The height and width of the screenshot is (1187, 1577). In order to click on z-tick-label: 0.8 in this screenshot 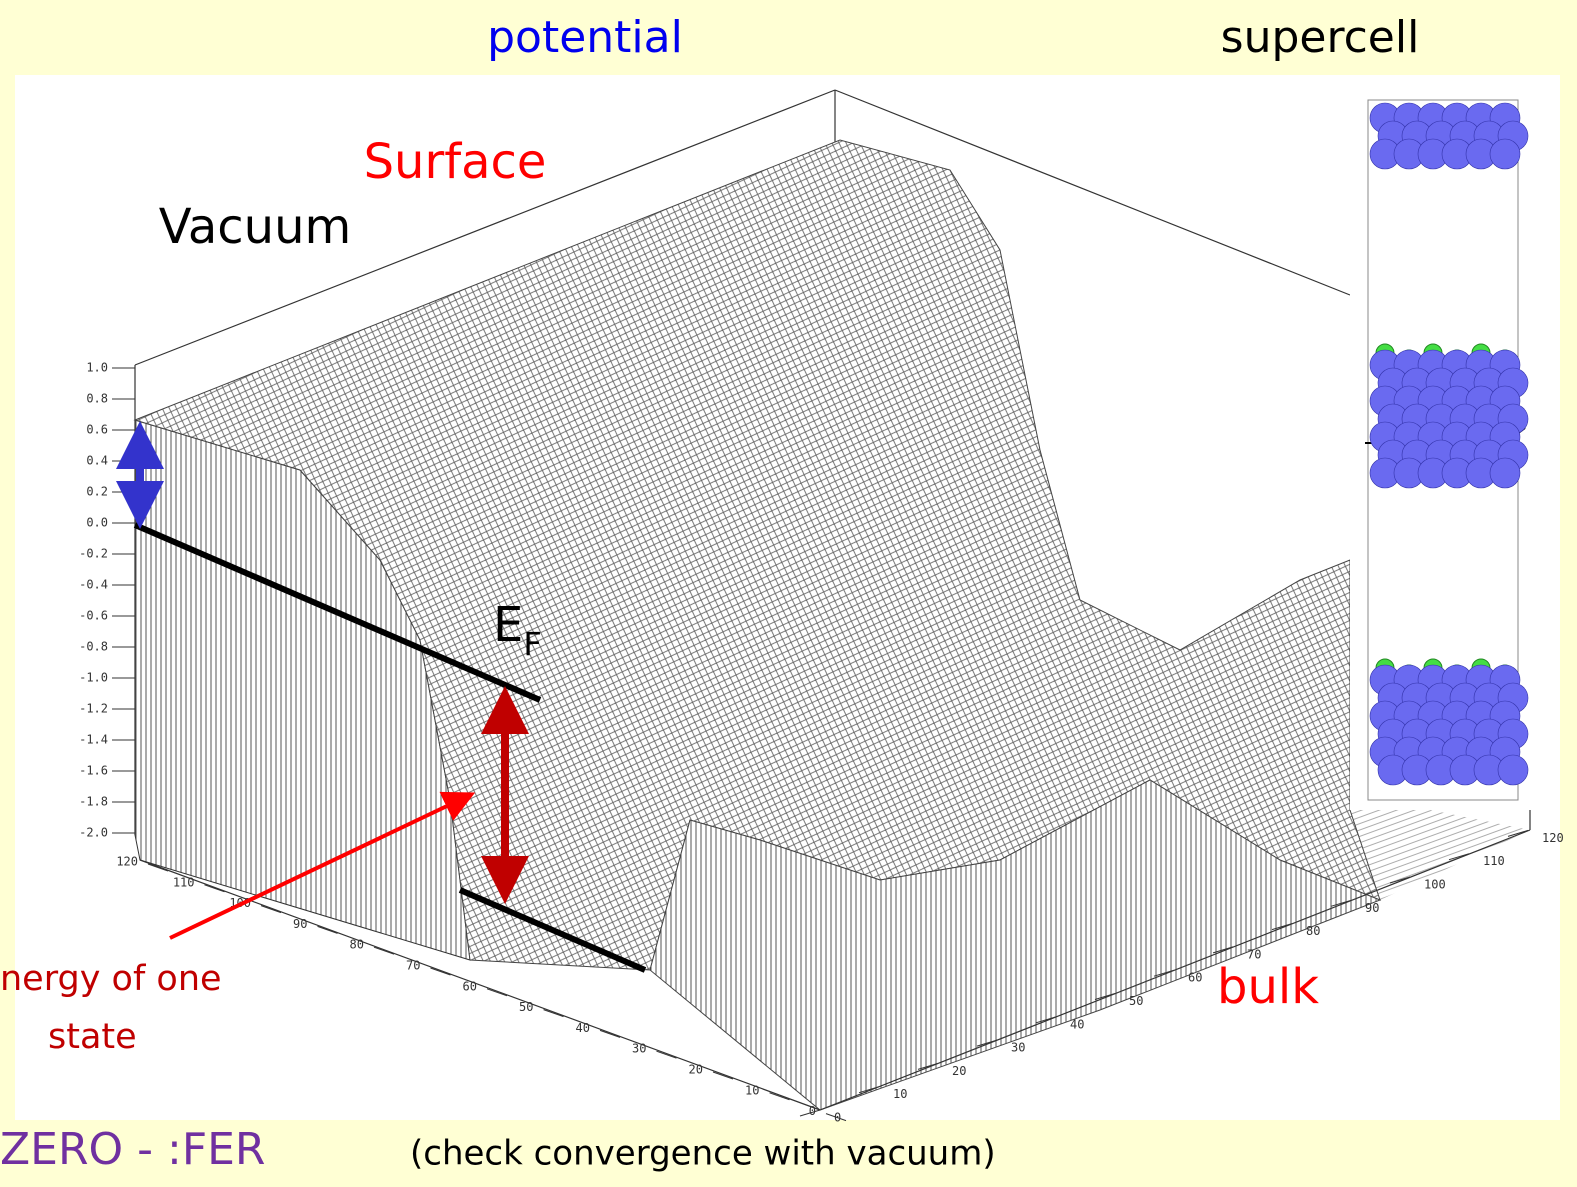, I will do `click(97, 399)`.